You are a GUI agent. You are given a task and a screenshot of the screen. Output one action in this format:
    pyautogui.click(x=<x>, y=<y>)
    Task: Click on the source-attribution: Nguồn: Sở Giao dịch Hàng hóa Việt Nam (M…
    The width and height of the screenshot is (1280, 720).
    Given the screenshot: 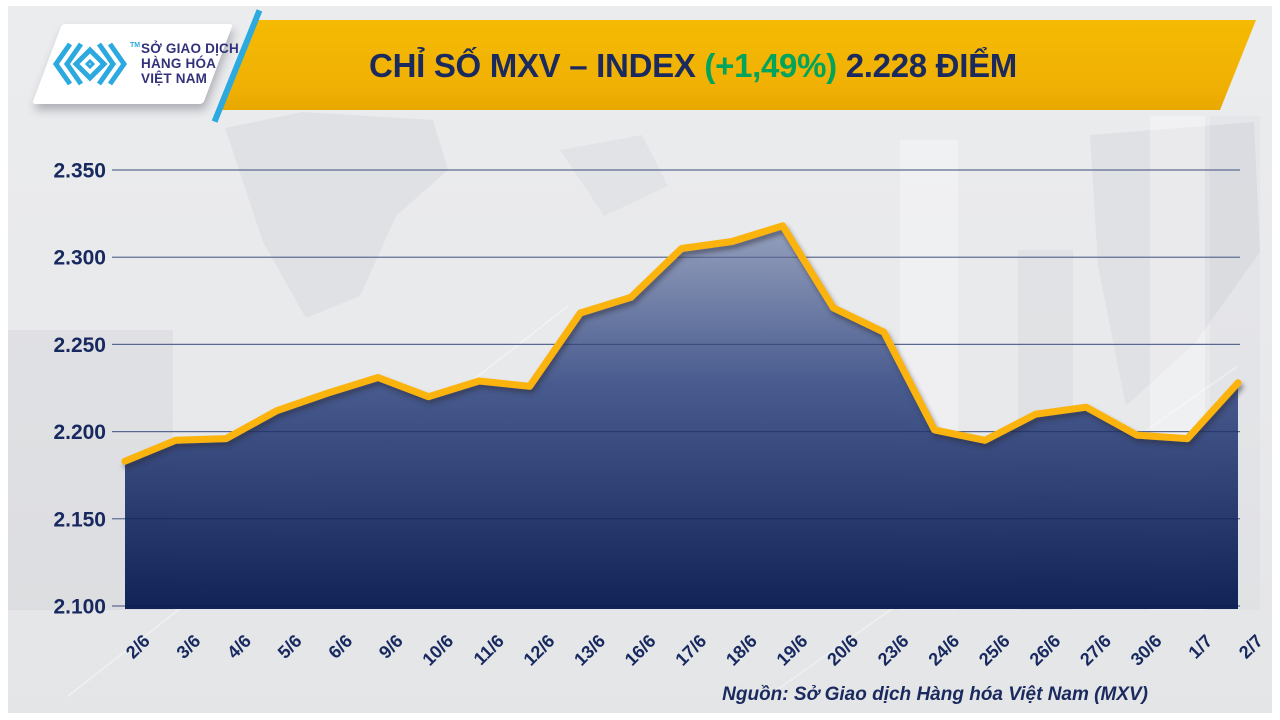 What is the action you would take?
    pyautogui.click(x=935, y=694)
    